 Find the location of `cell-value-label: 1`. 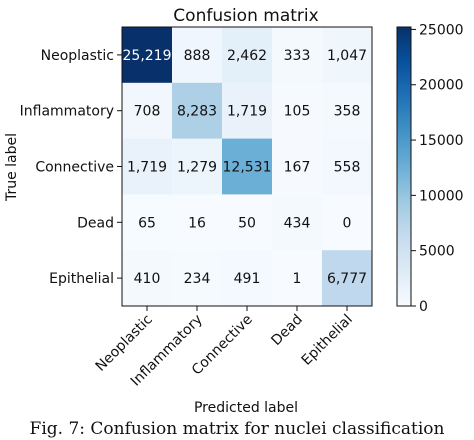

cell-value-label: 1 is located at coordinates (297, 279).